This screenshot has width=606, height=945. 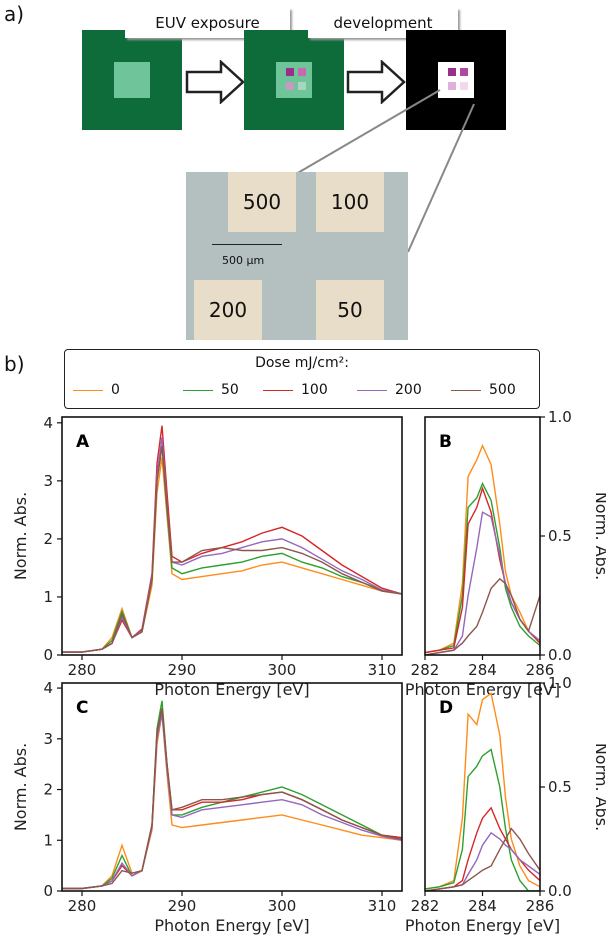 I want to click on pad-200: 200, so click(x=228, y=310).